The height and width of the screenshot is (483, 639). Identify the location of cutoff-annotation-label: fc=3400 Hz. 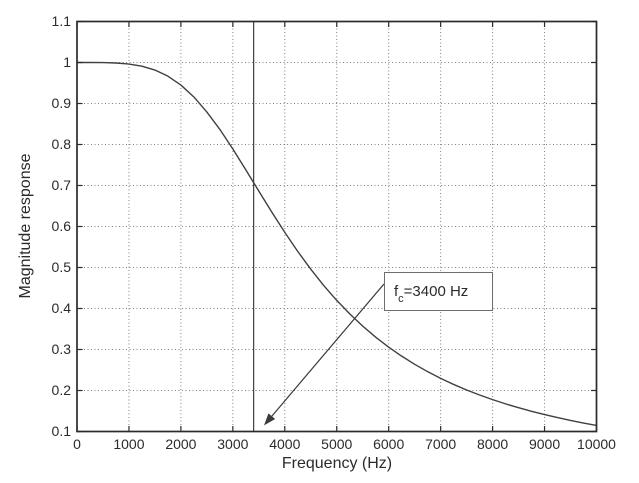
(431, 294).